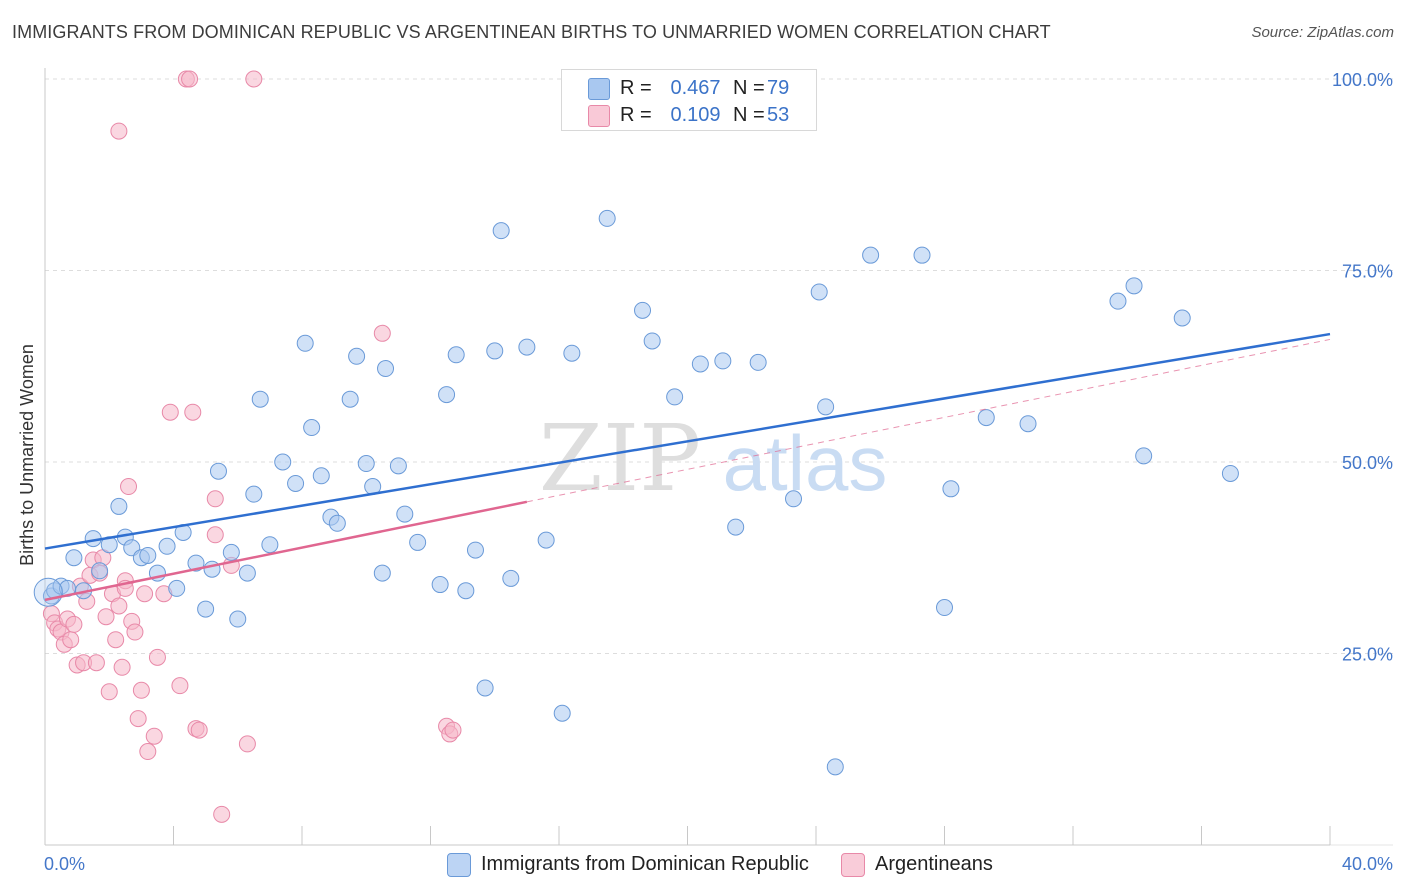 This screenshot has height=892, width=1406. I want to click on legend-swatch-blue, so click(599, 89).